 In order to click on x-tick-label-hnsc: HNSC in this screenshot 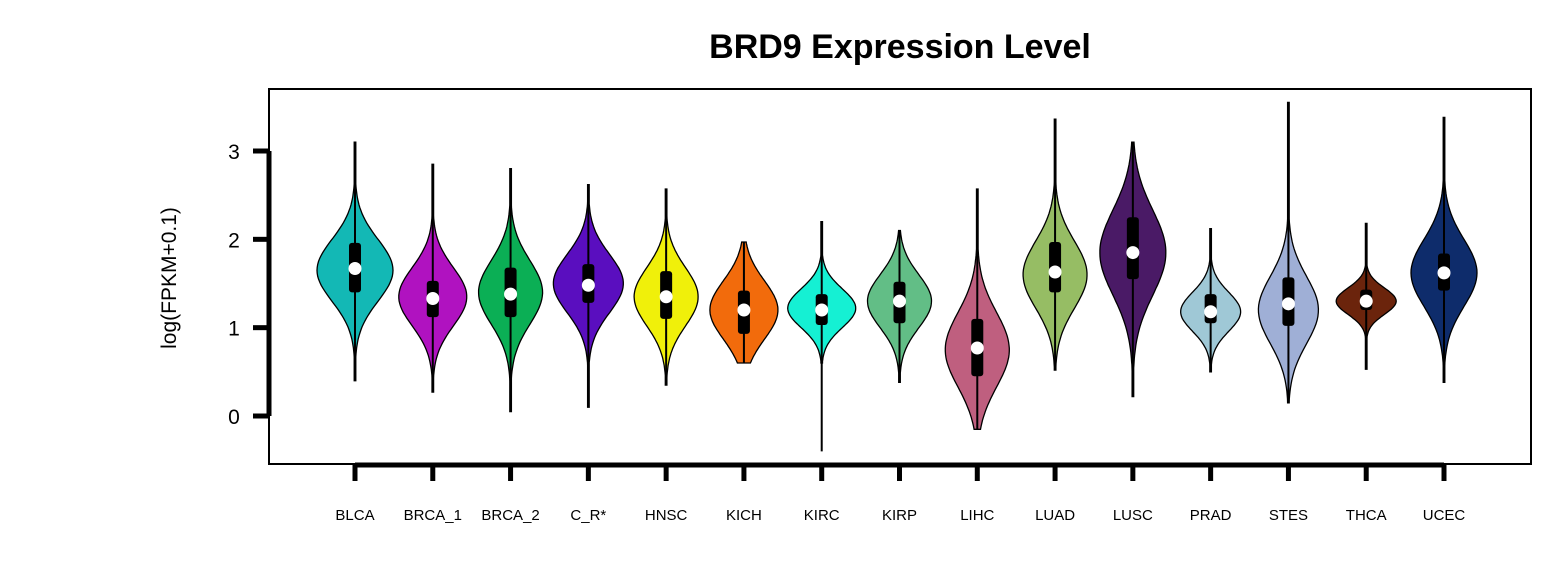, I will do `click(666, 515)`.